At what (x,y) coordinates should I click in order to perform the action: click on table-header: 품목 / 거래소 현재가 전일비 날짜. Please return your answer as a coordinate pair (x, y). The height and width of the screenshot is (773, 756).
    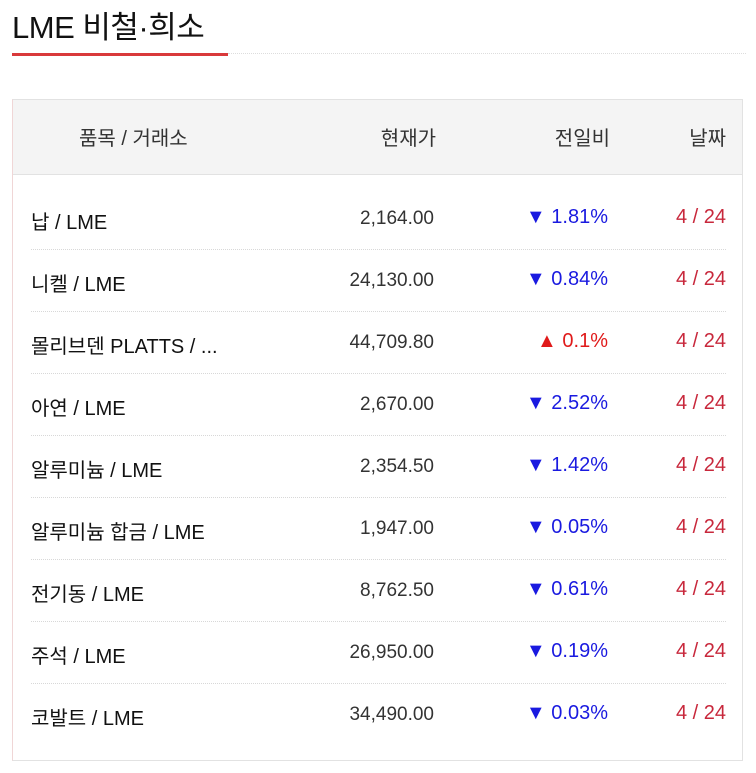
    Looking at the image, I should click on (377, 137).